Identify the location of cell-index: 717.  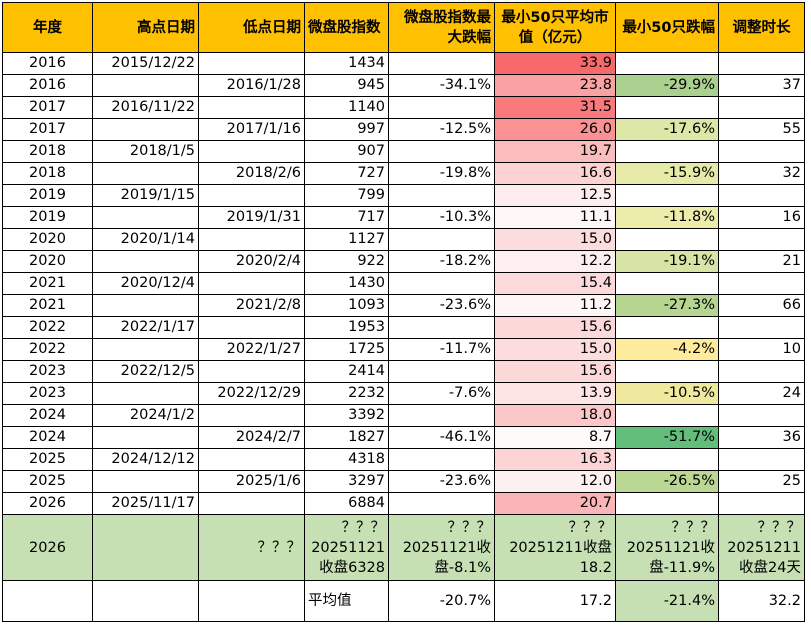
(346, 217).